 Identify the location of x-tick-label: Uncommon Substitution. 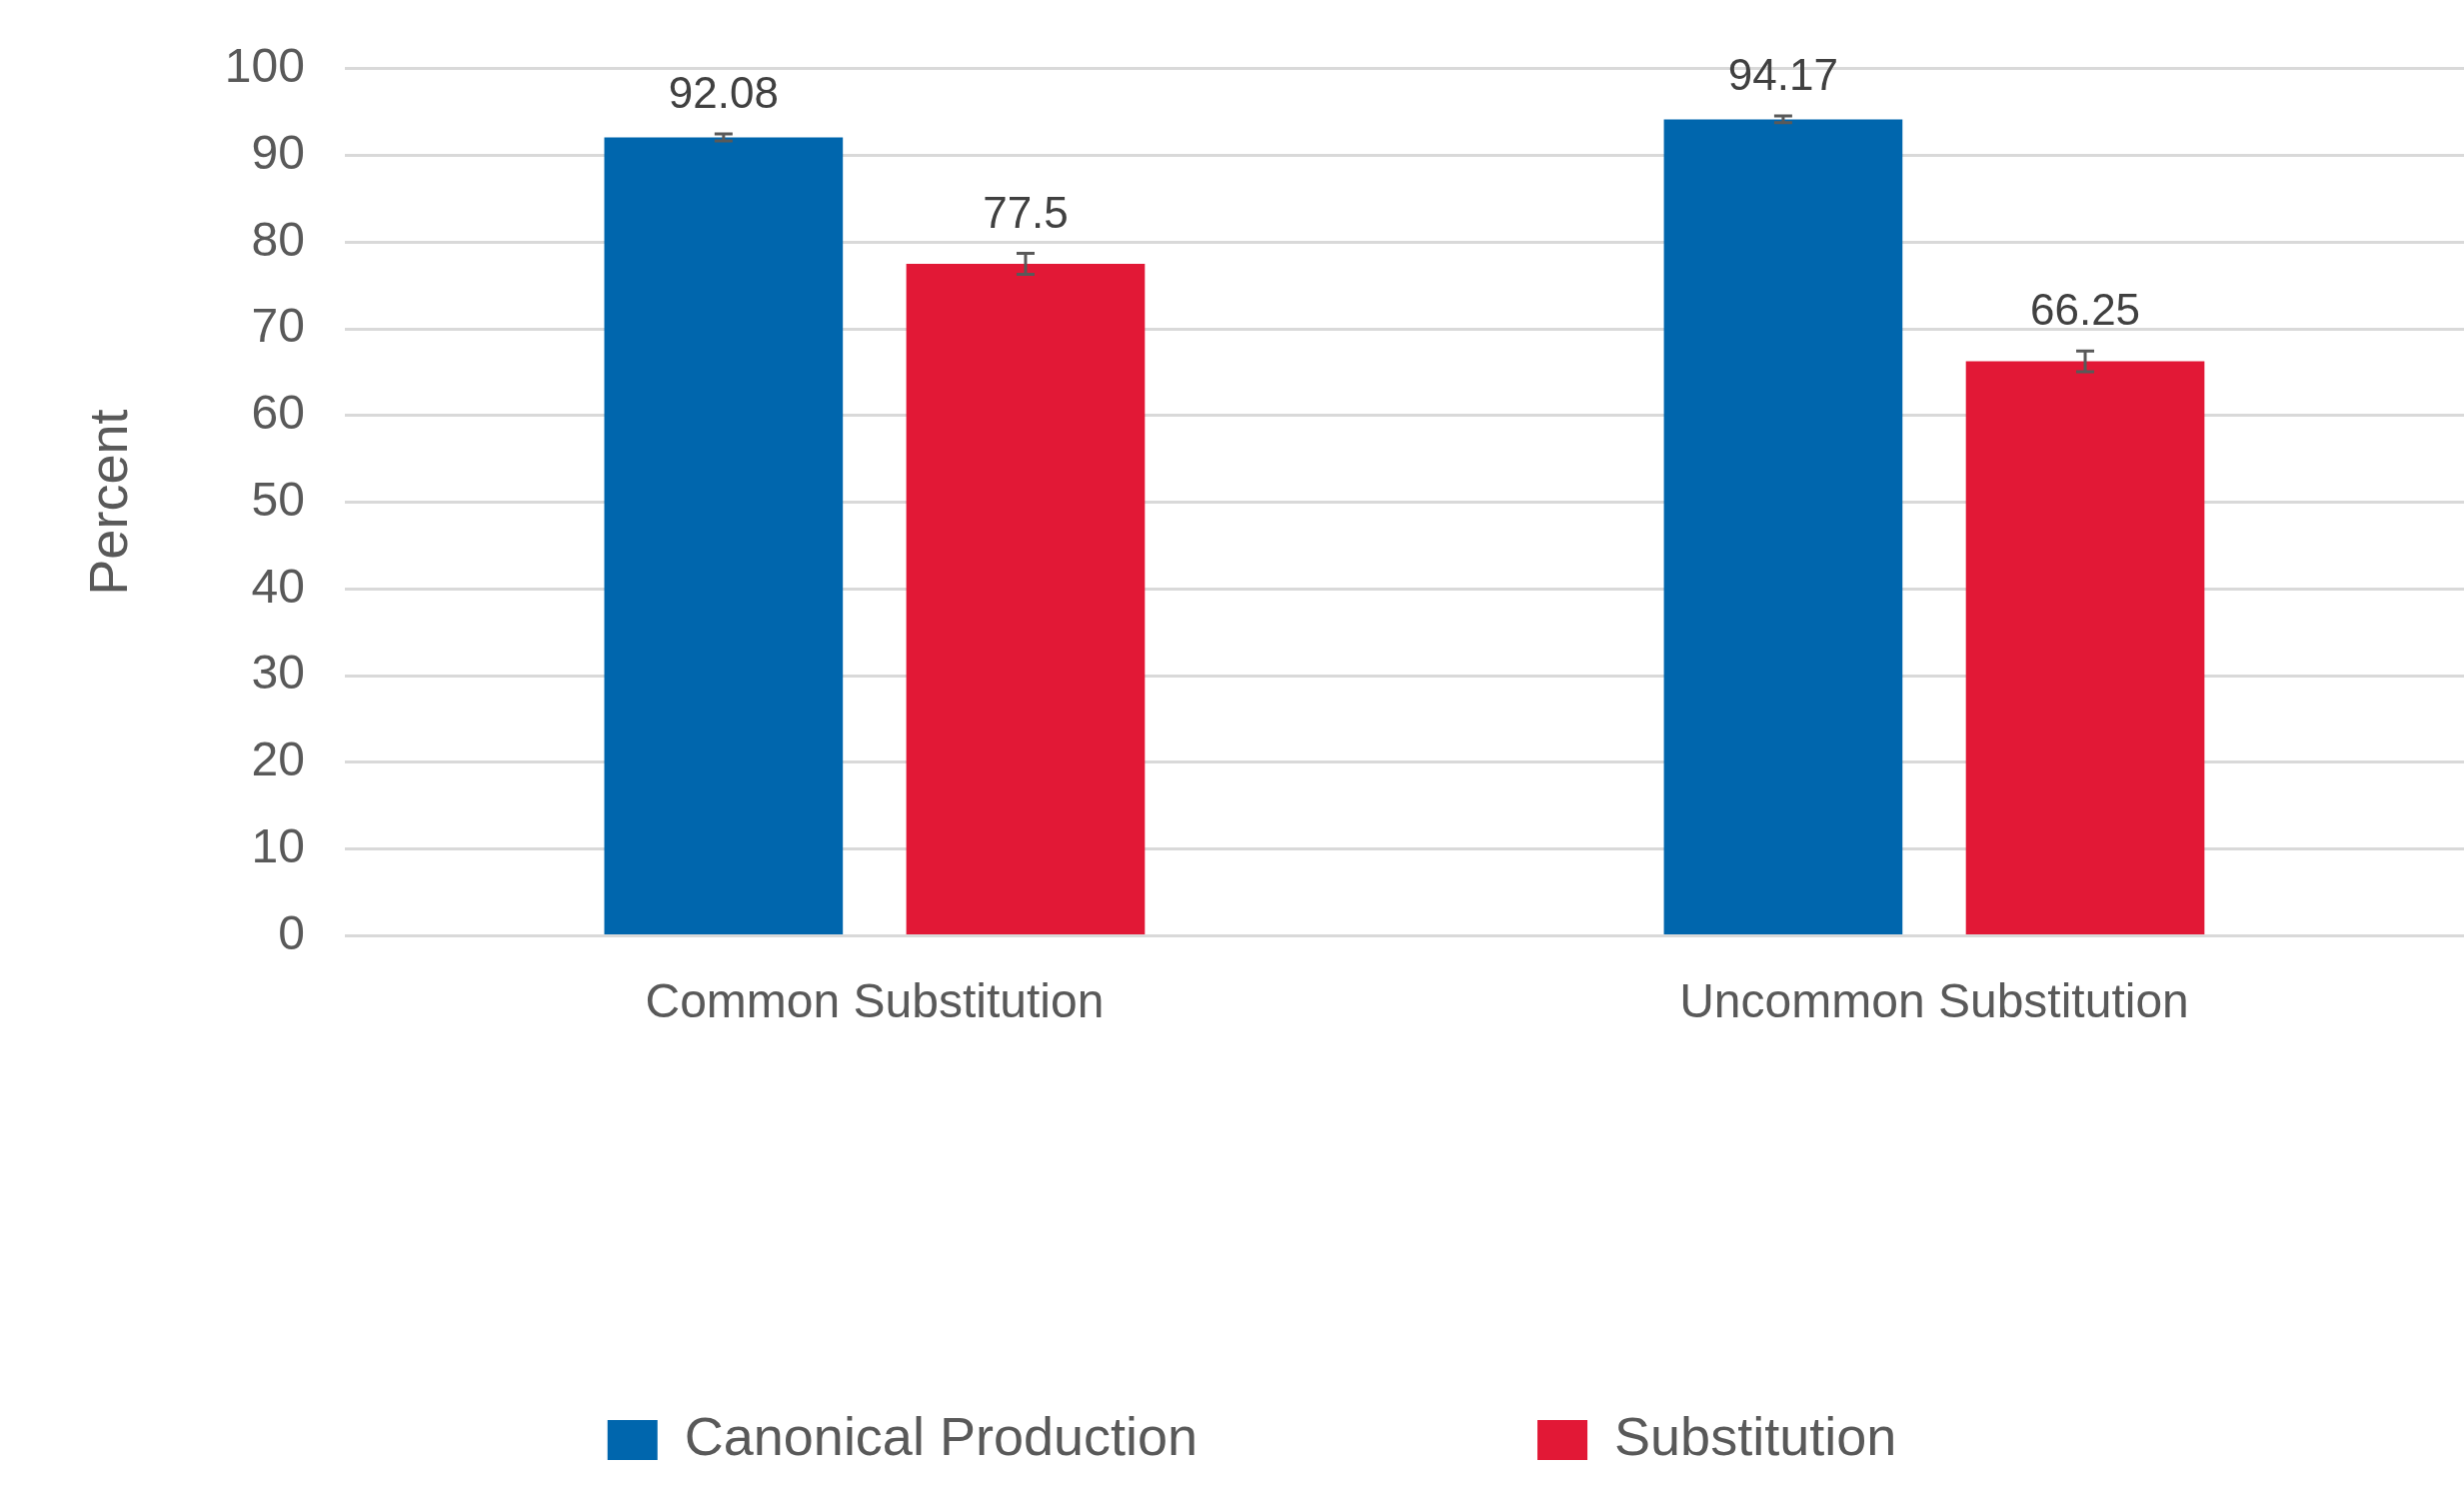
(1934, 1001).